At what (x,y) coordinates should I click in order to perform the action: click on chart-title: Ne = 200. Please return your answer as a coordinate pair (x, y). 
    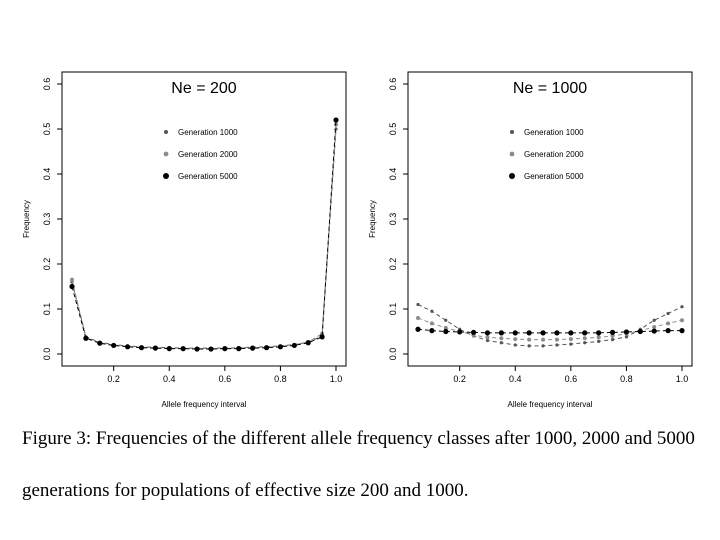
    Looking at the image, I should click on (203, 88).